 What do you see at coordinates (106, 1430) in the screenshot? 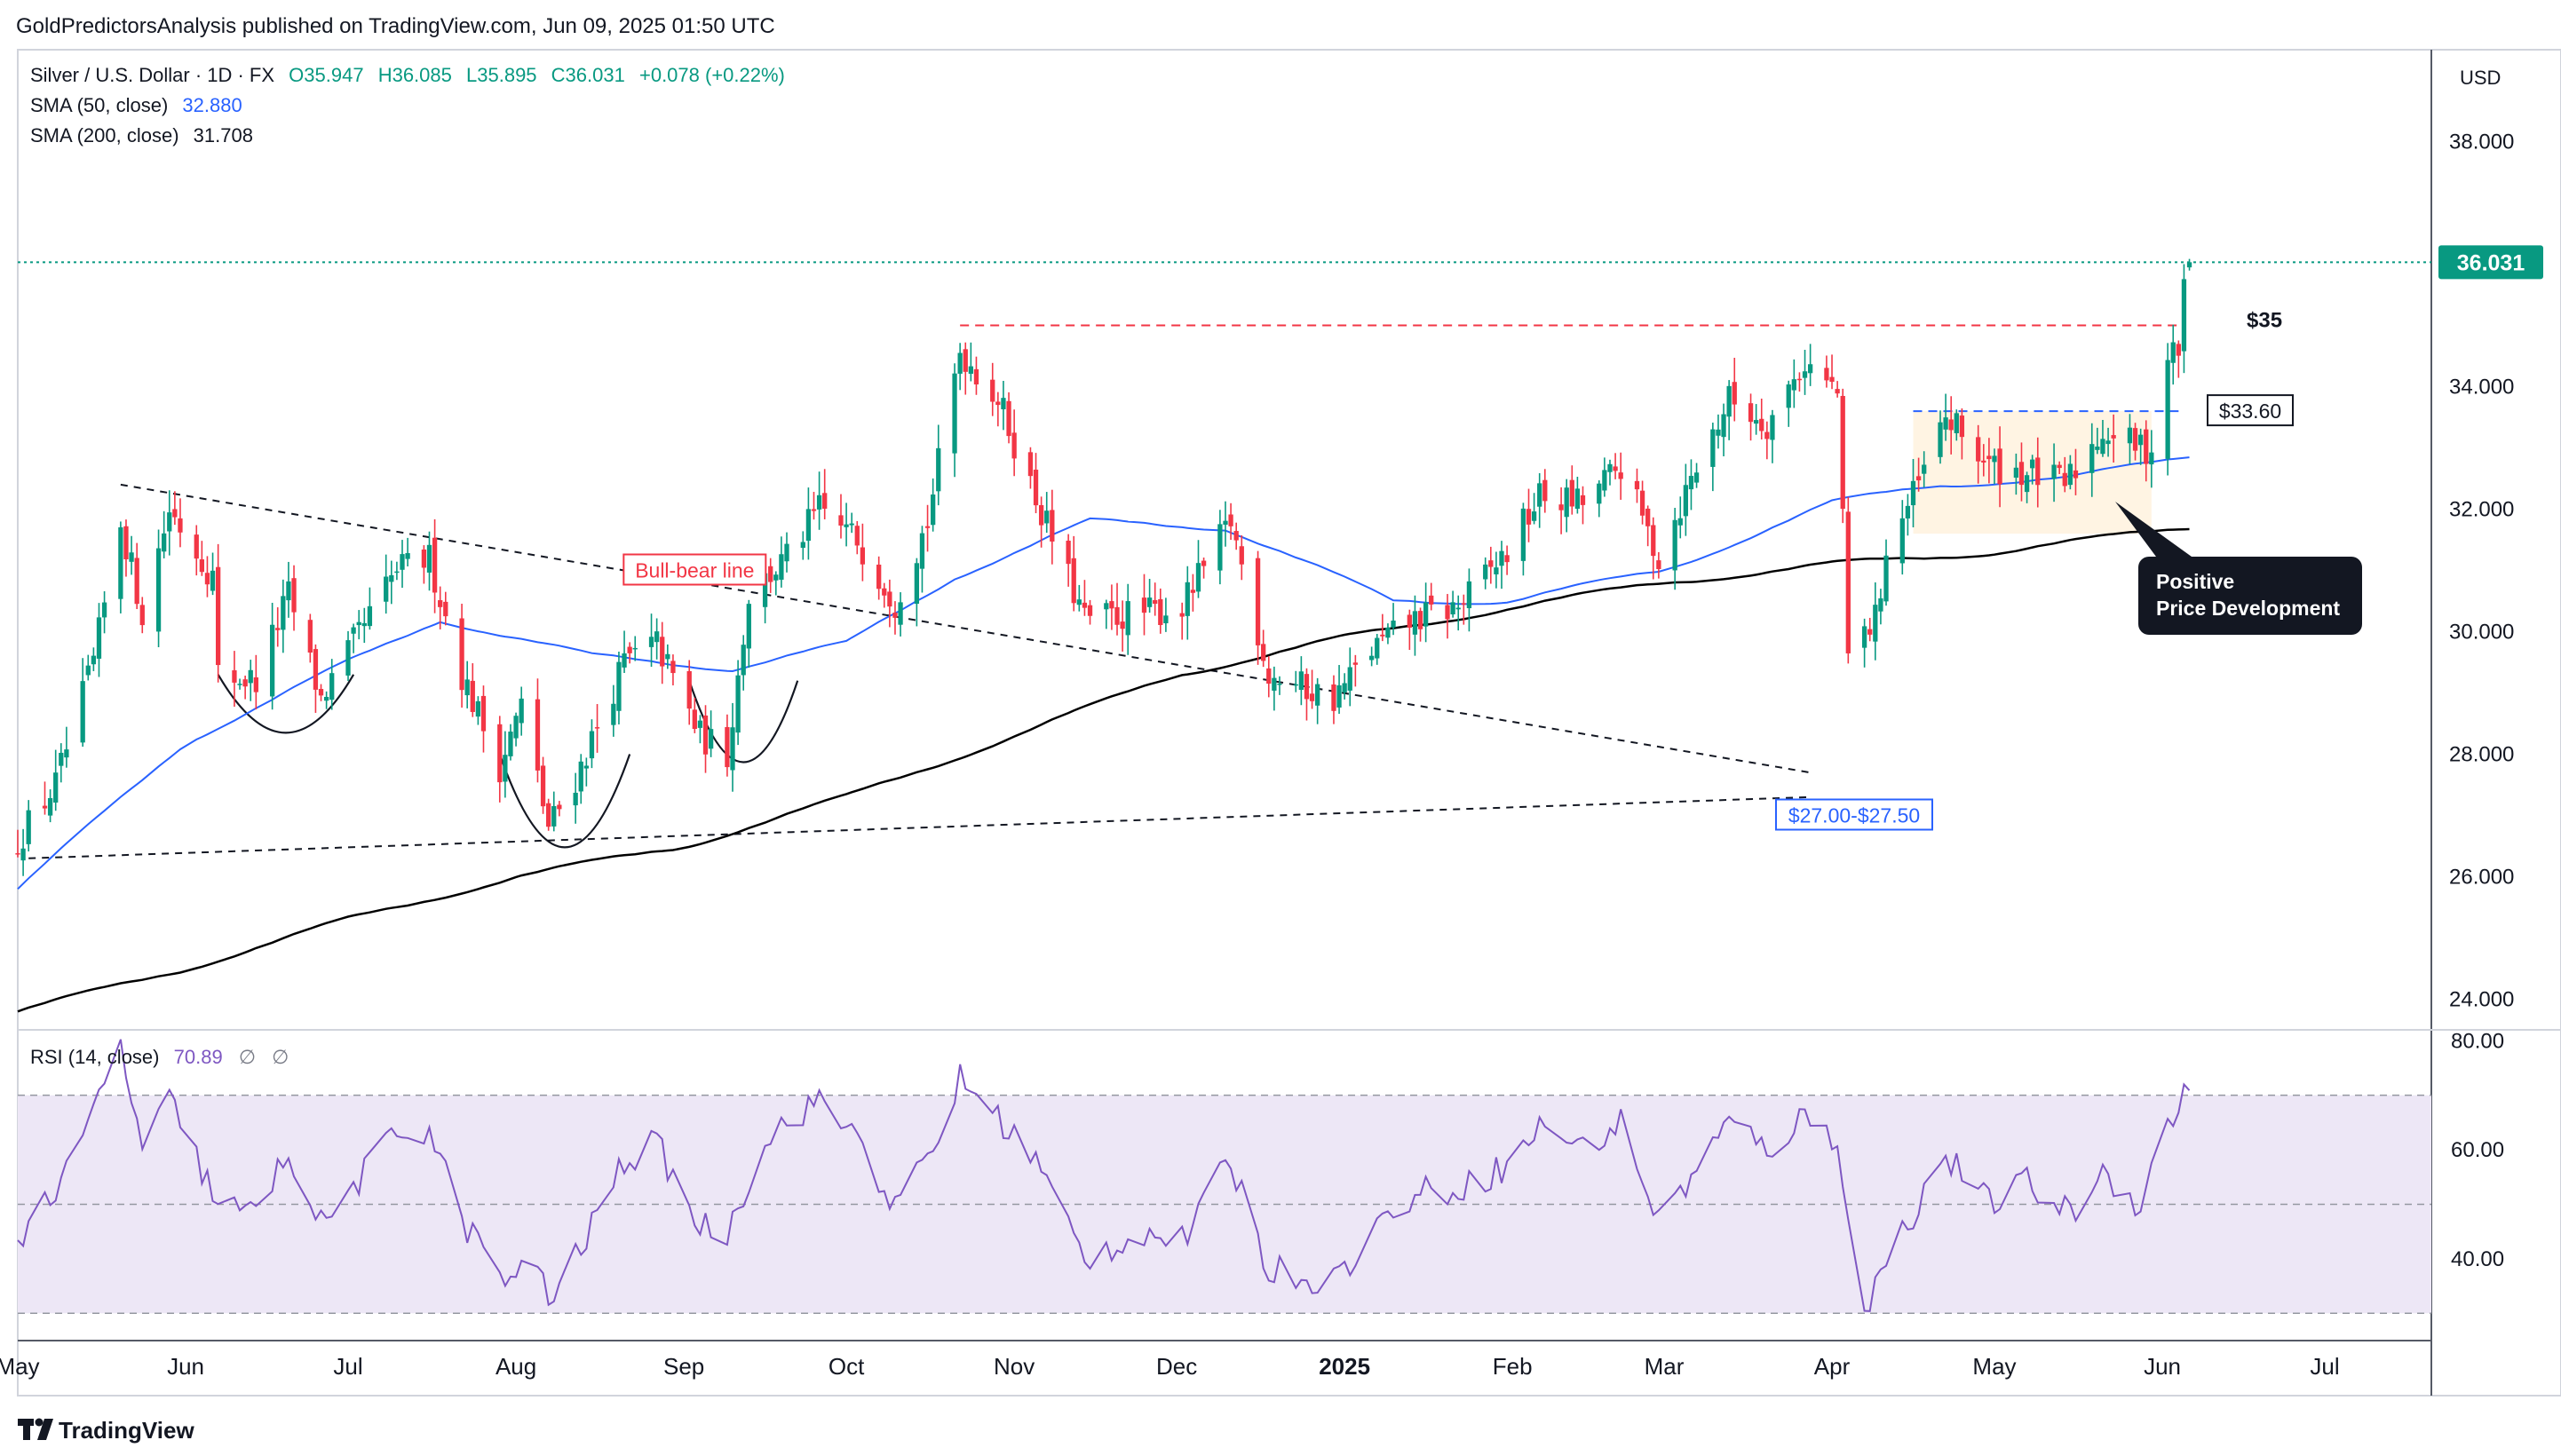
I see `tradingview-logo: TradingView` at bounding box center [106, 1430].